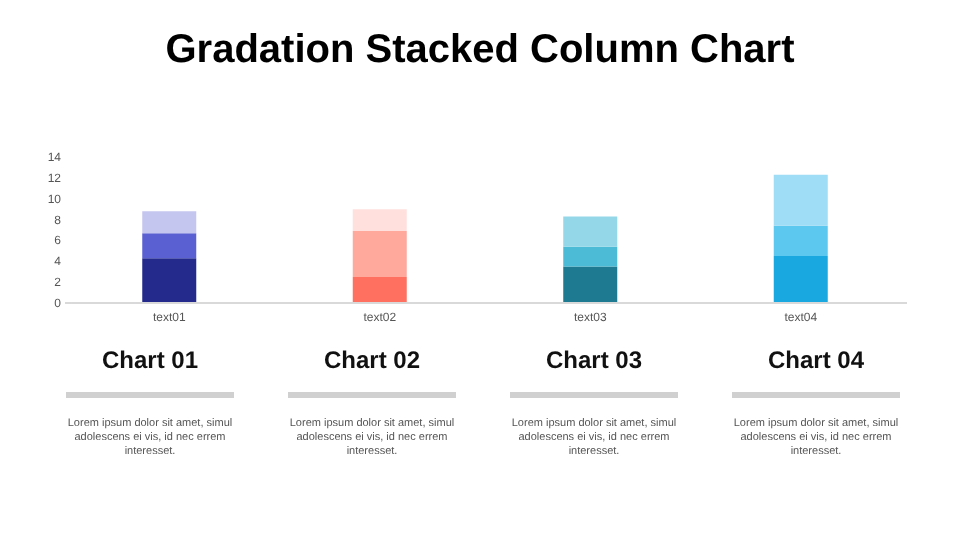  What do you see at coordinates (480, 51) in the screenshot?
I see `chart-title: Gradation Stacked Column Chart` at bounding box center [480, 51].